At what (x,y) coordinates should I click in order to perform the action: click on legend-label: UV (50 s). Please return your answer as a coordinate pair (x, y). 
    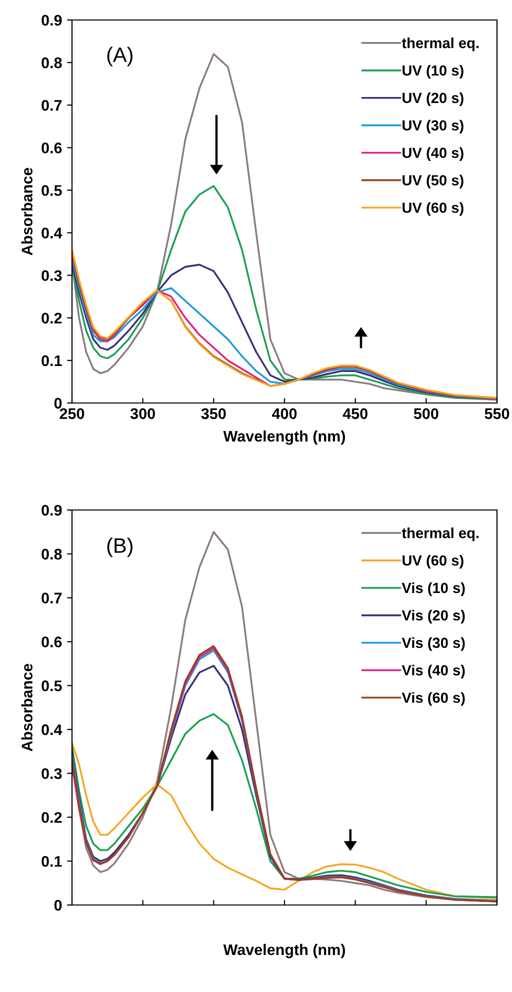
    Looking at the image, I should click on (433, 181).